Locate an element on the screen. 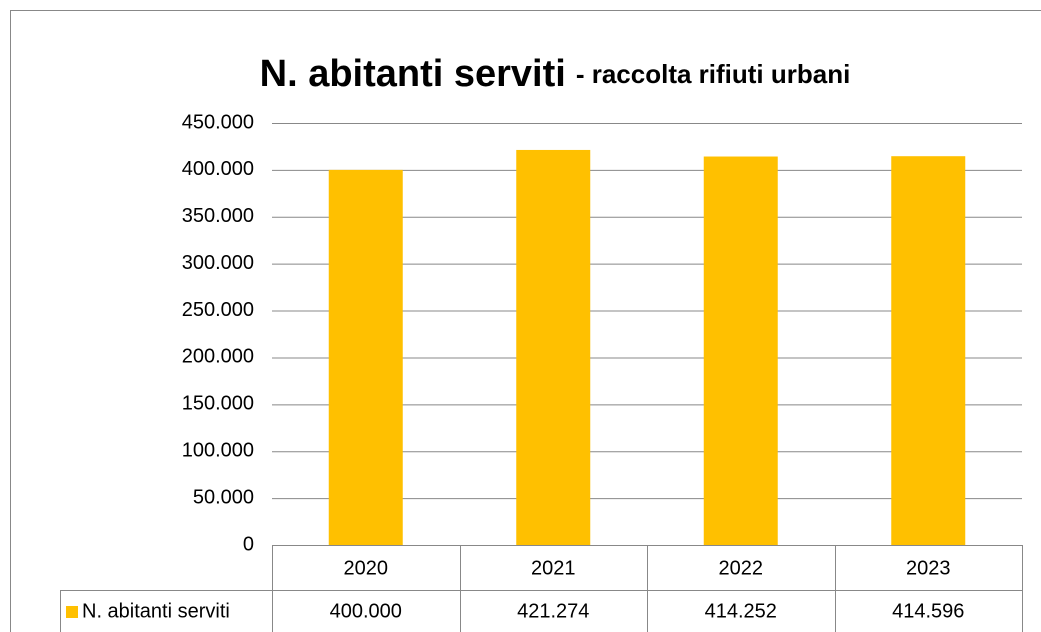 The image size is (1041, 632). y-tick-label: 200.000 is located at coordinates (218, 357).